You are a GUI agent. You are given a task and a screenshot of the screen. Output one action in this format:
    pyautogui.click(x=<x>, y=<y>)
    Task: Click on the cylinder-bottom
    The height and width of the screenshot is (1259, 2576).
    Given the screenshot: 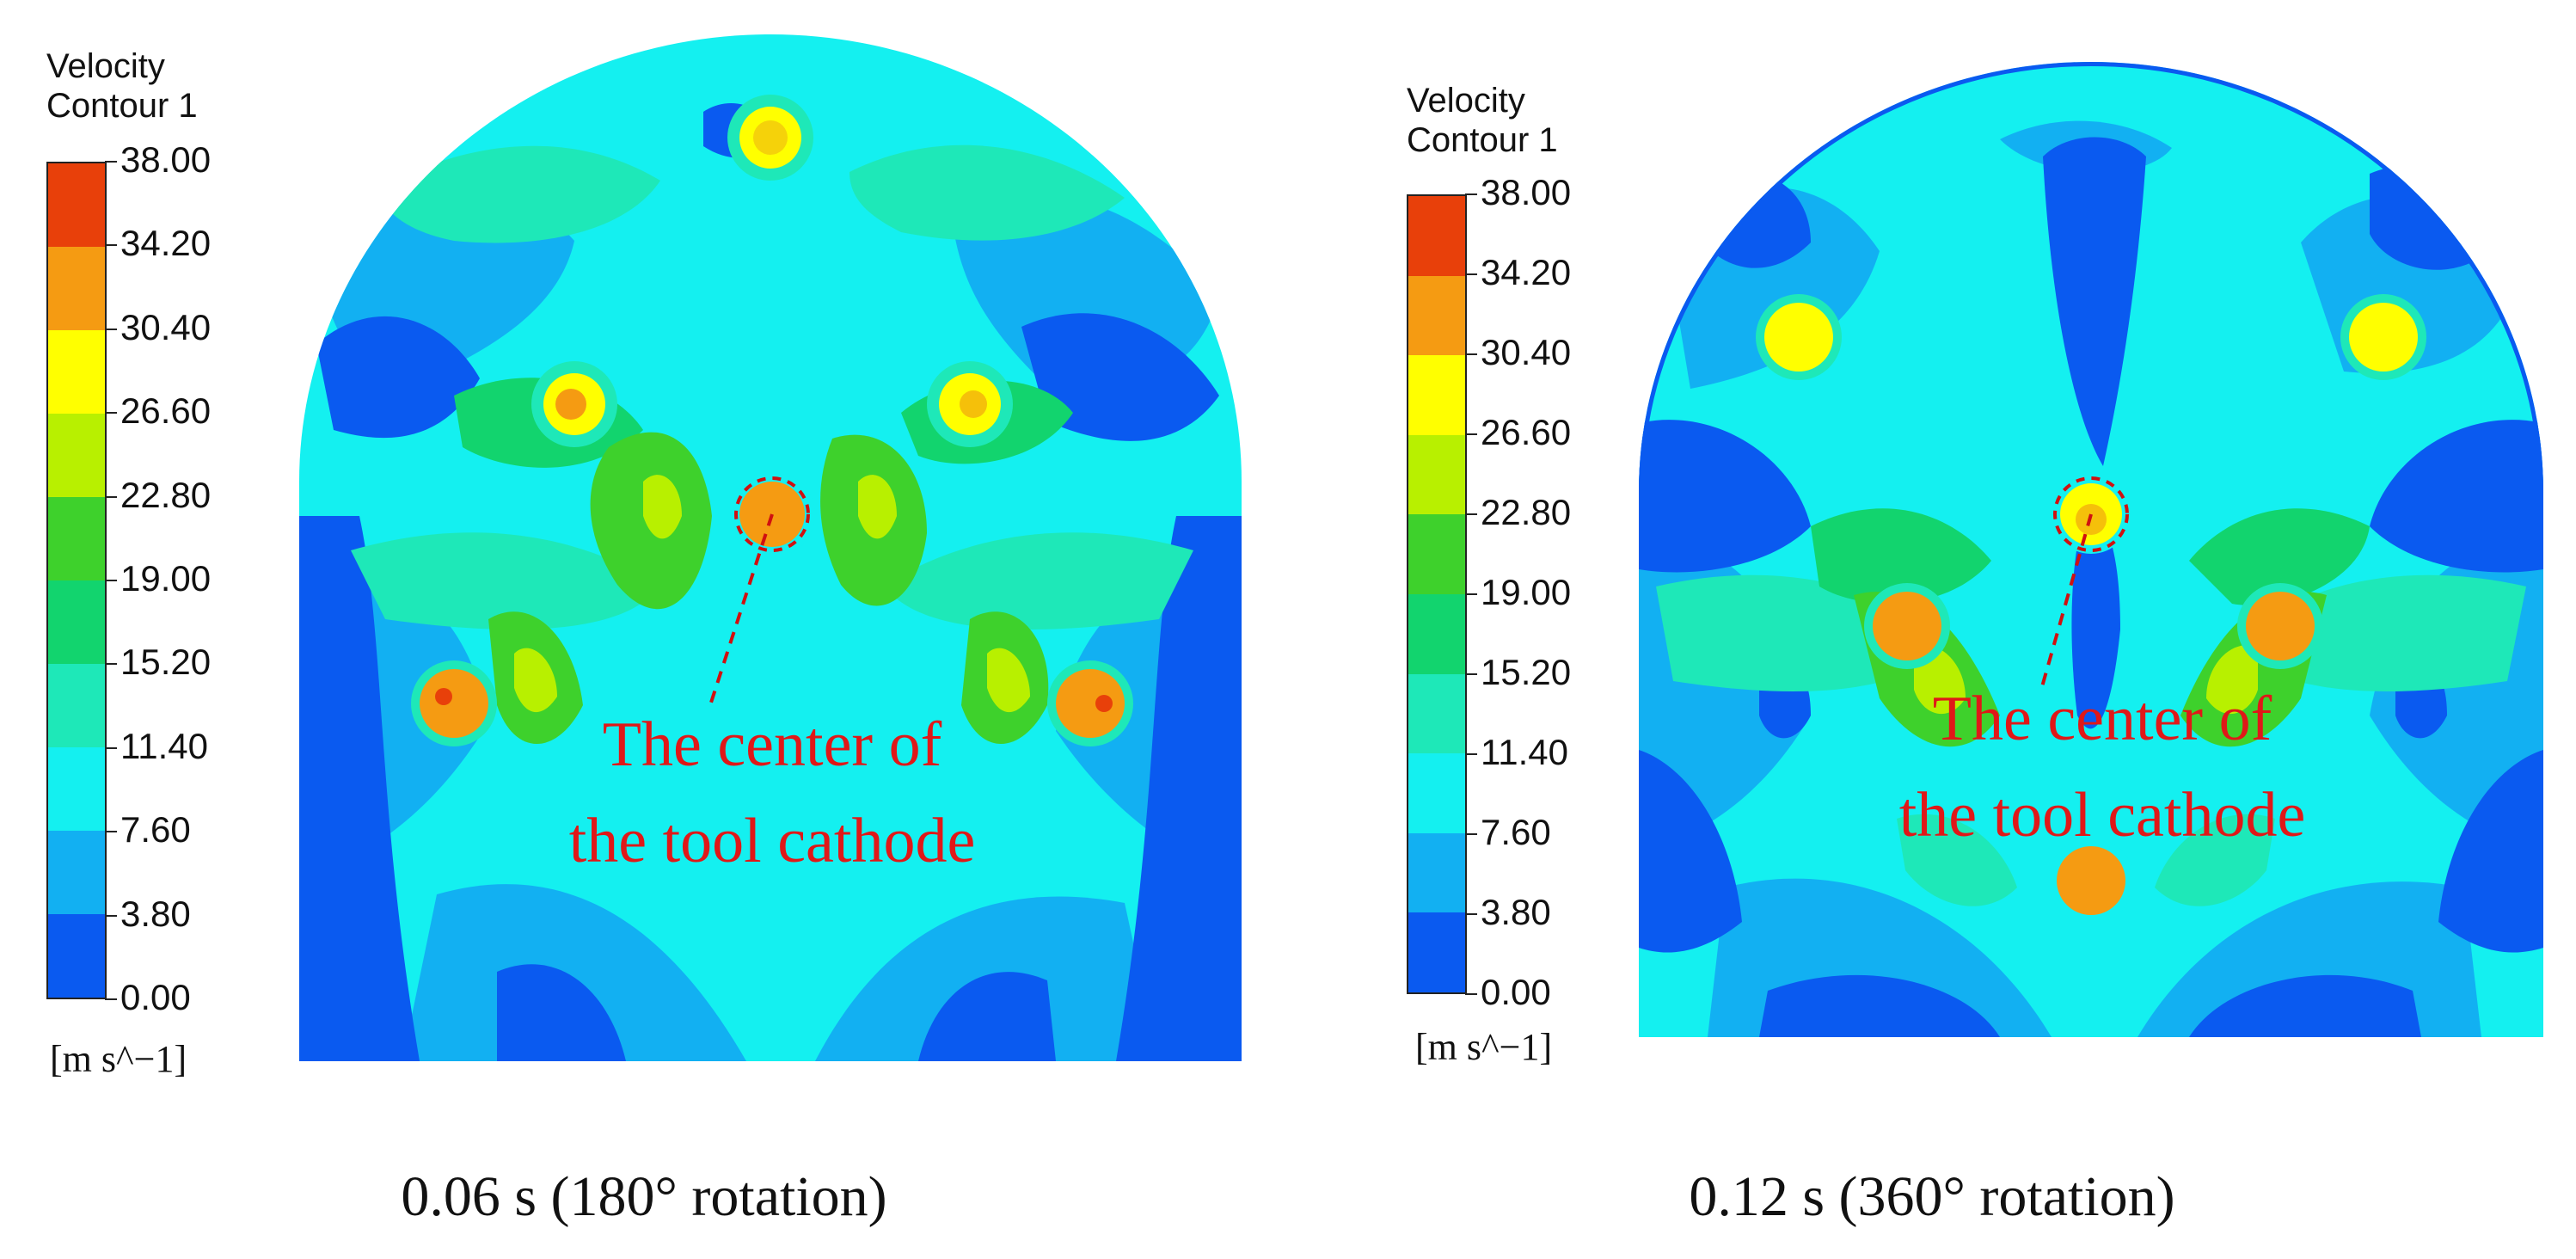 What is the action you would take?
    pyautogui.click(x=2091, y=881)
    